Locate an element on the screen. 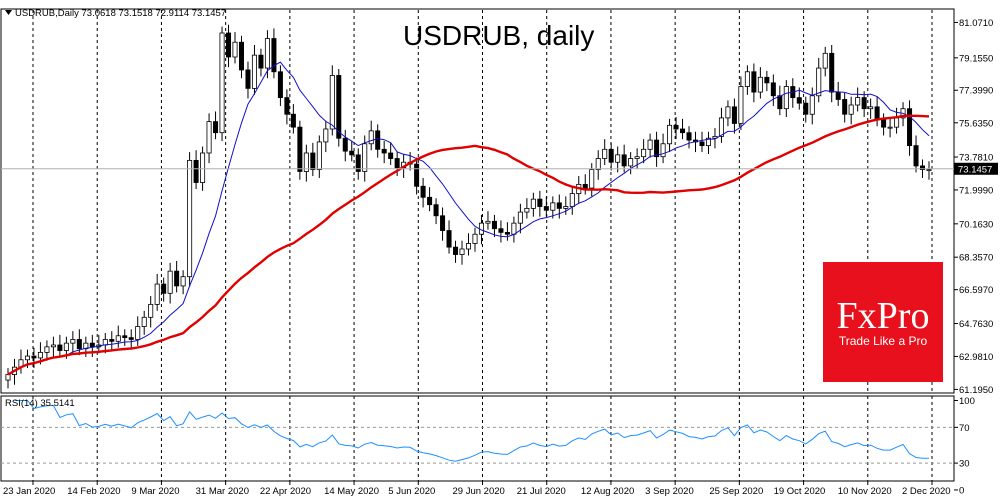  price-tick-label: 71.9990 is located at coordinates (976, 190).